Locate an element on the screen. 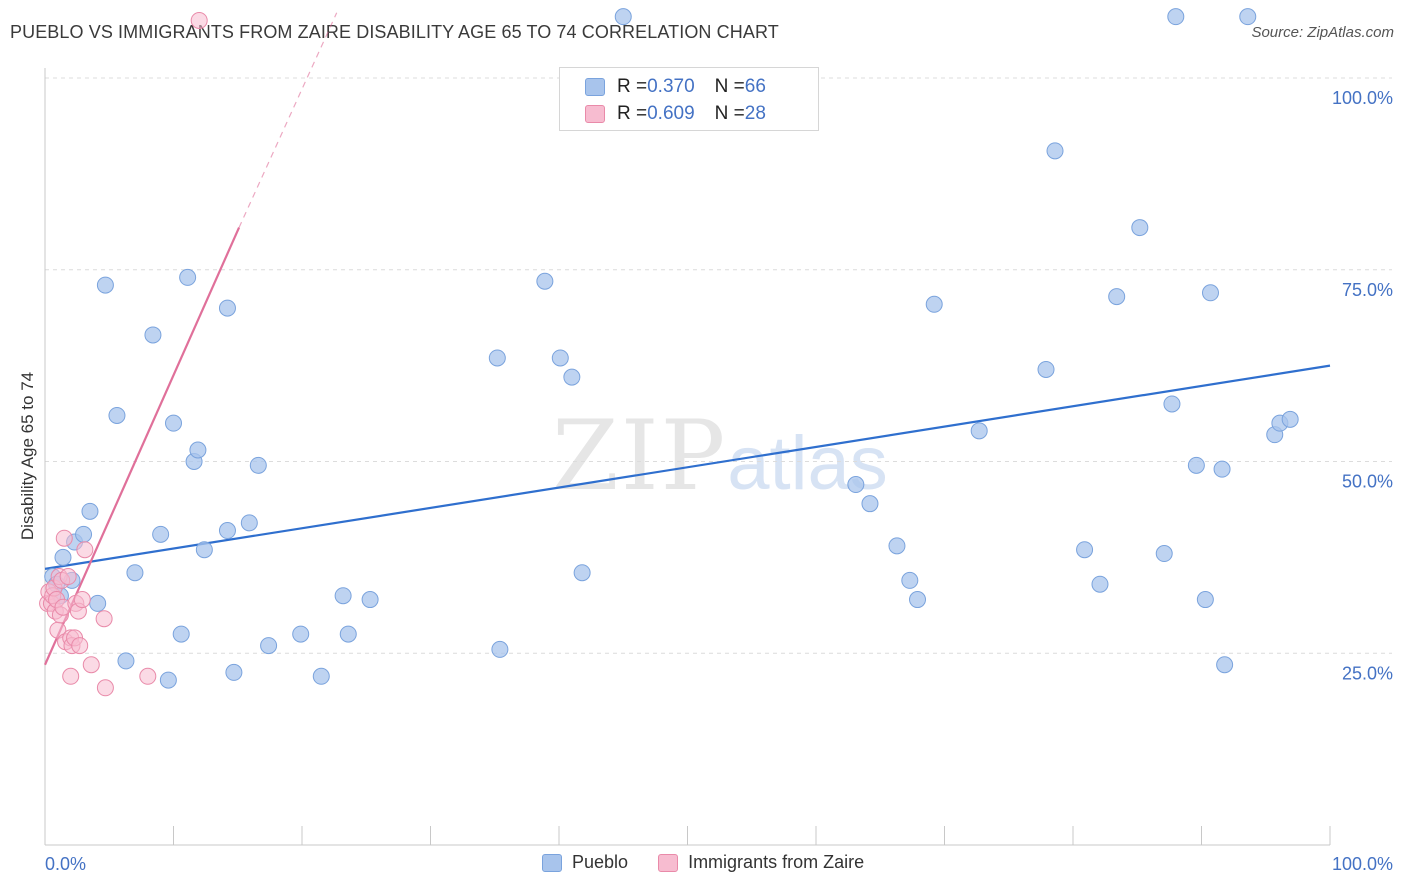 This screenshot has width=1406, height=892. legend-r-value: 0.609 is located at coordinates (671, 113).